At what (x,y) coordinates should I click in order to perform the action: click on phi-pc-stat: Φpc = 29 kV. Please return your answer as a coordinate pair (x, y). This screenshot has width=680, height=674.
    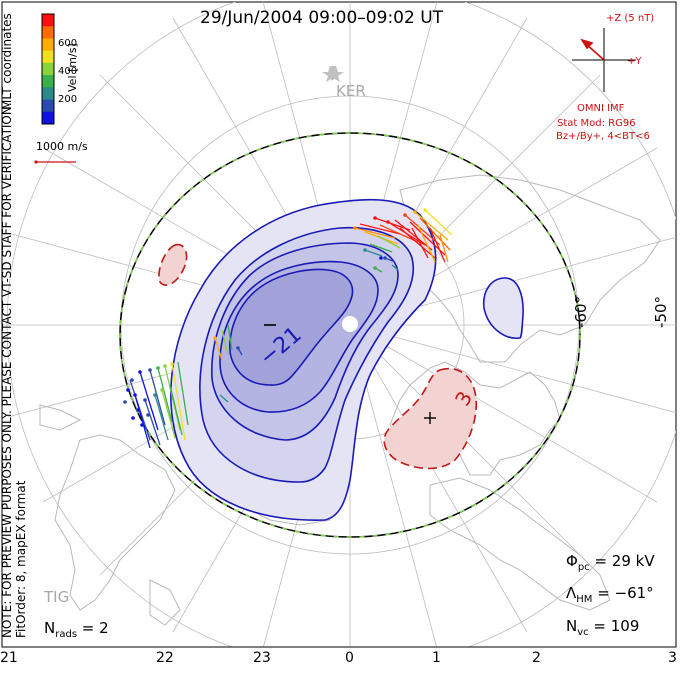
    Looking at the image, I should click on (610, 562).